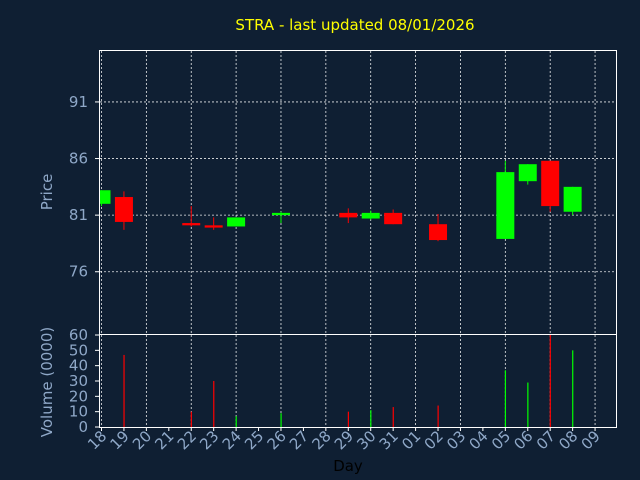 The height and width of the screenshot is (480, 640). I want to click on volume-tick-label: 20, so click(78, 396).